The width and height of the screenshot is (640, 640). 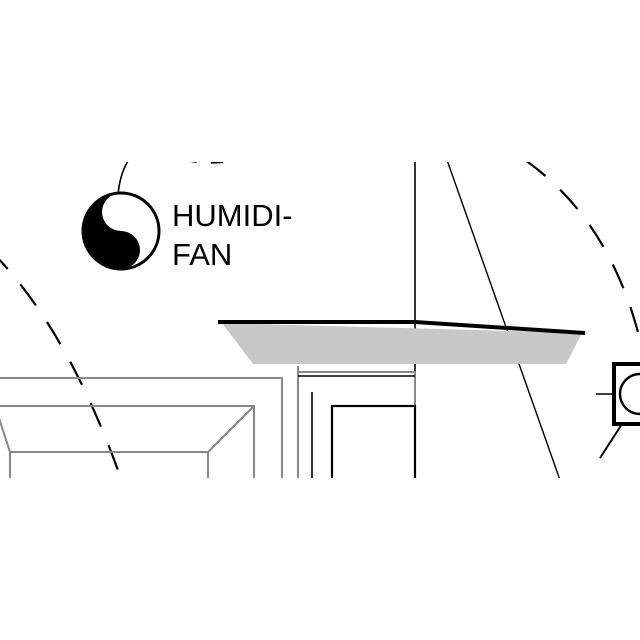 I want to click on cabinet-left, so click(x=141, y=427).